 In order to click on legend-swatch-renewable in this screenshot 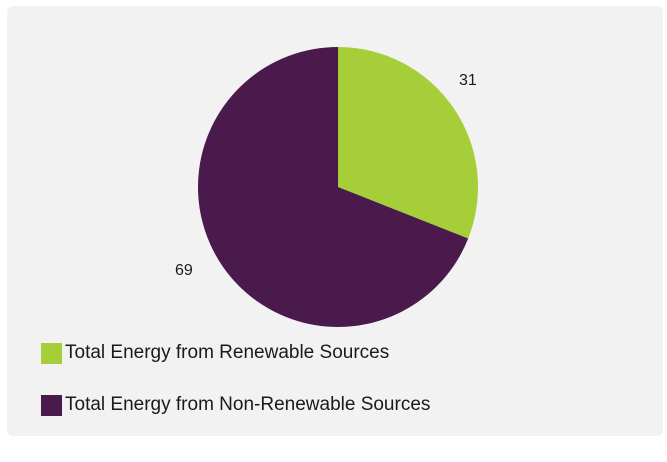, I will do `click(51, 353)`.